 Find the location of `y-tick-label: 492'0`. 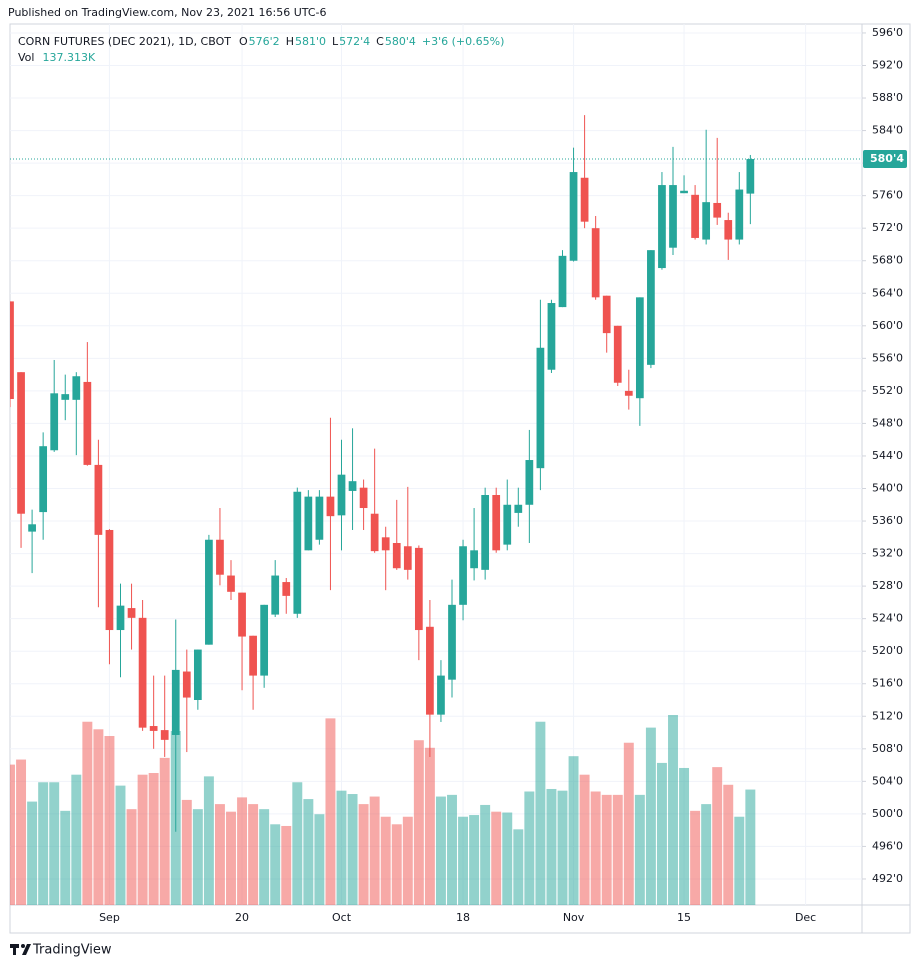

y-tick-label: 492'0 is located at coordinates (887, 878).